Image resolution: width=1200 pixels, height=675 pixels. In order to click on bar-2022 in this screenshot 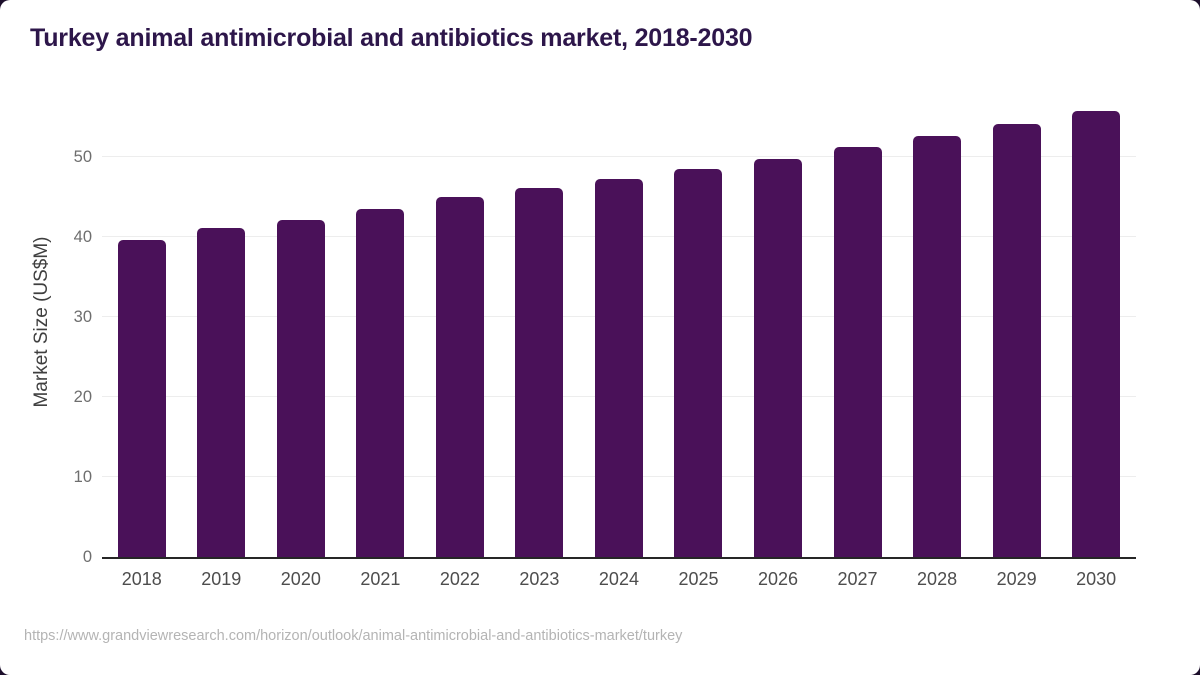, I will do `click(459, 377)`.